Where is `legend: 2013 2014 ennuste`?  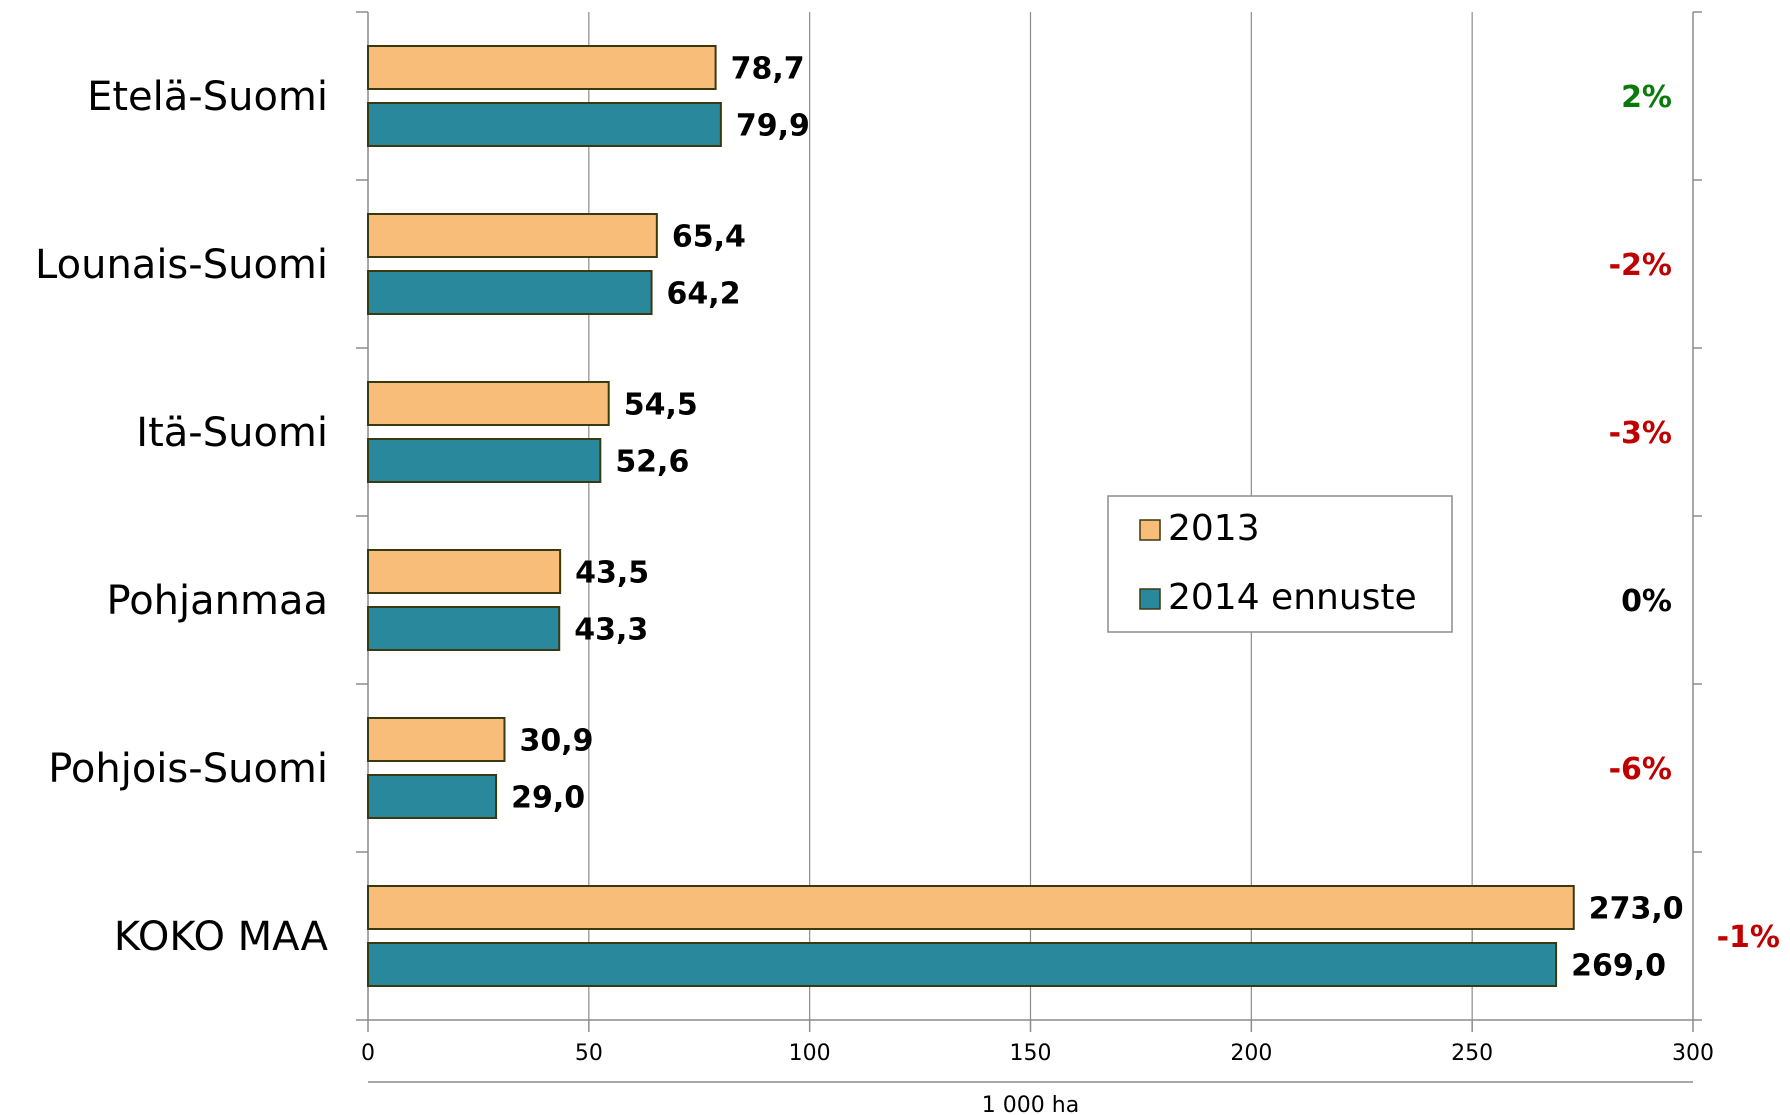 legend: 2013 2014 ennuste is located at coordinates (1280, 564).